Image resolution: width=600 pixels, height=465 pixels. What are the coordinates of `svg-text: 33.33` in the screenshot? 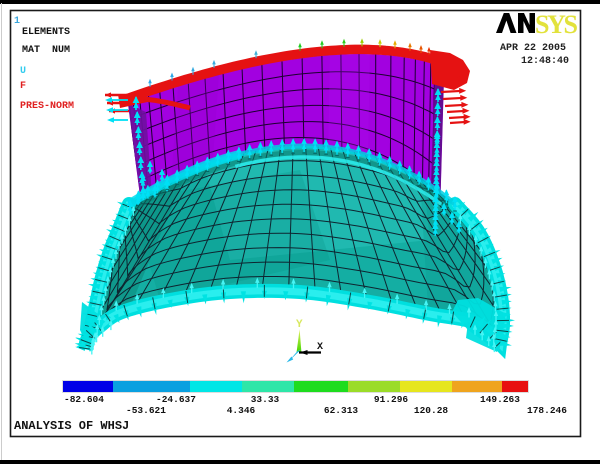 It's located at (265, 399).